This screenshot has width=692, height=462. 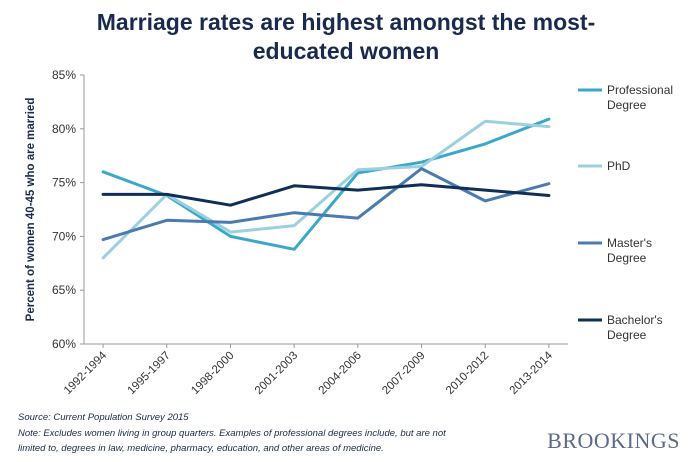 I want to click on series-line-bachelor-s-degree, so click(x=326, y=195).